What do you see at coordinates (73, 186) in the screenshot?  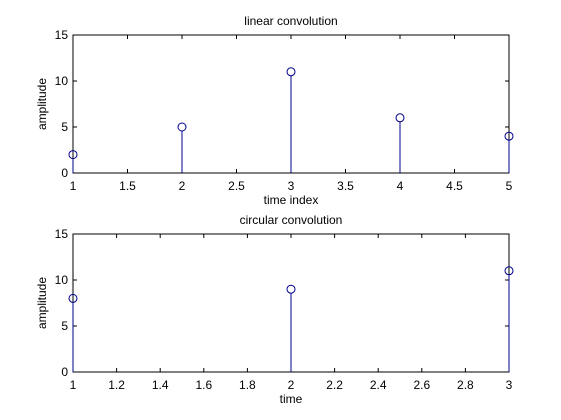 I see `chart-1-x-tick-label: 1` at bounding box center [73, 186].